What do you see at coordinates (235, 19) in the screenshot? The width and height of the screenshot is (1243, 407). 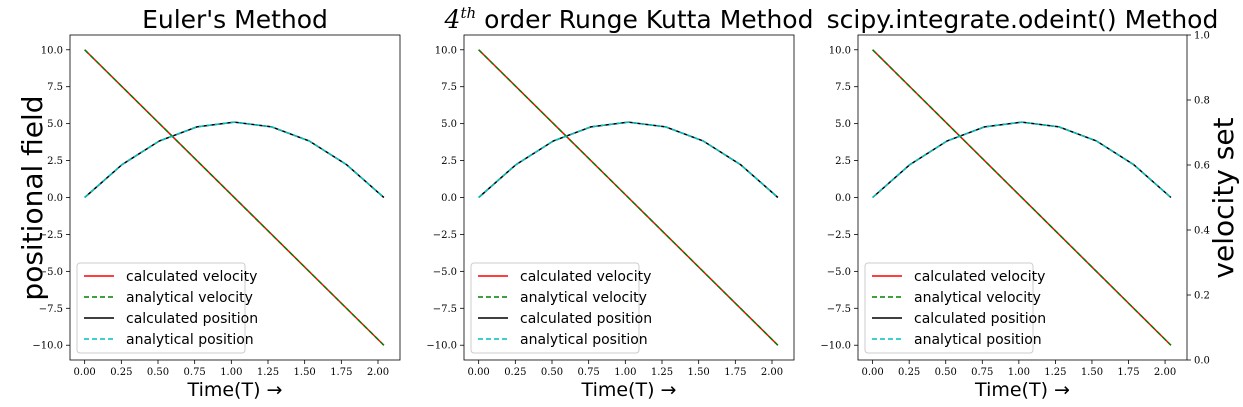 I see `chart-title: Euler's Method` at bounding box center [235, 19].